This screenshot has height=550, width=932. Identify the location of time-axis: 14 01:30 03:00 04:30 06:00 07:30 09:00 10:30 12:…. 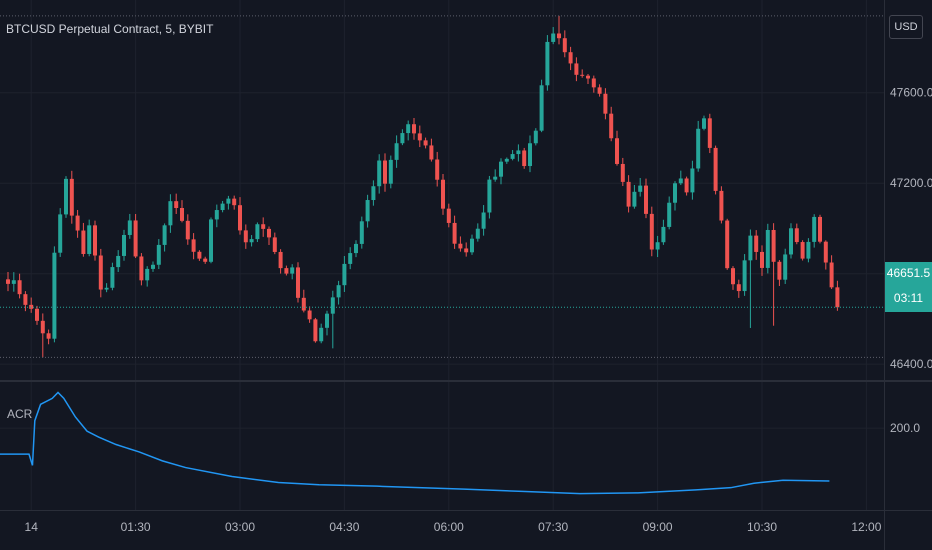
(478, 527).